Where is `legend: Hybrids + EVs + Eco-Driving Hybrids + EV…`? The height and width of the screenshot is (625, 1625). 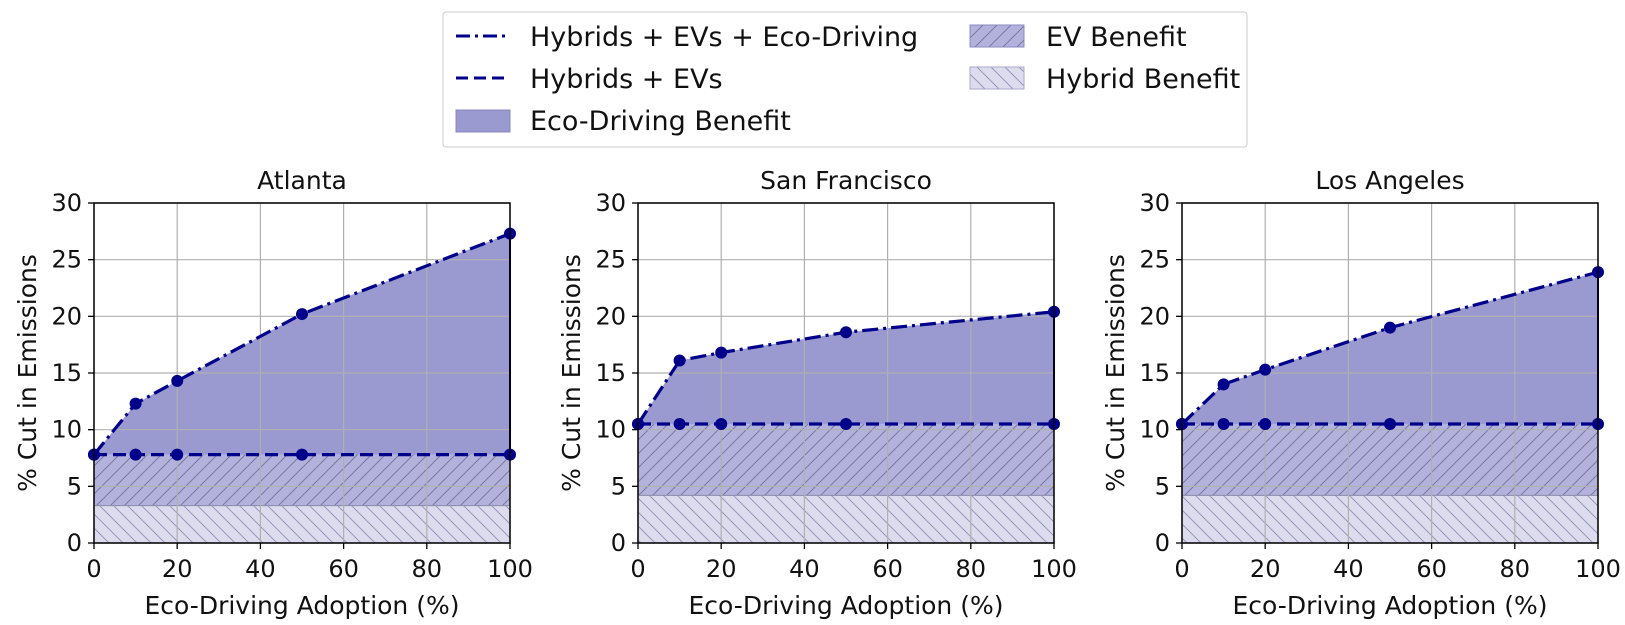 legend: Hybrids + EVs + Eco-Driving Hybrids + EV… is located at coordinates (845, 79).